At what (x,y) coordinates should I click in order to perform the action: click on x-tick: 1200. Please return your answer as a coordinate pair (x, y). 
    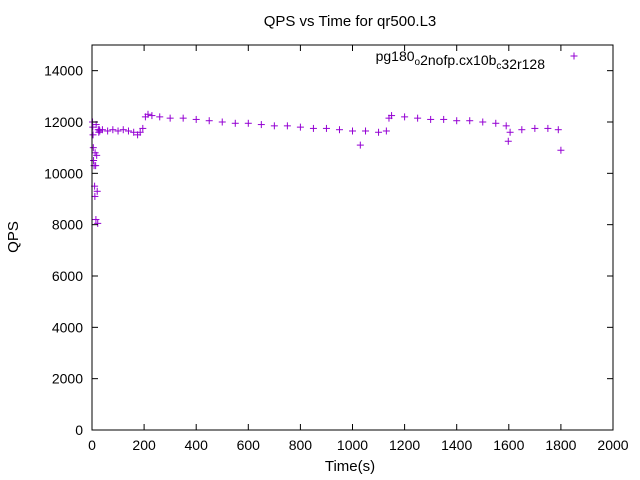
    Looking at the image, I should click on (404, 249).